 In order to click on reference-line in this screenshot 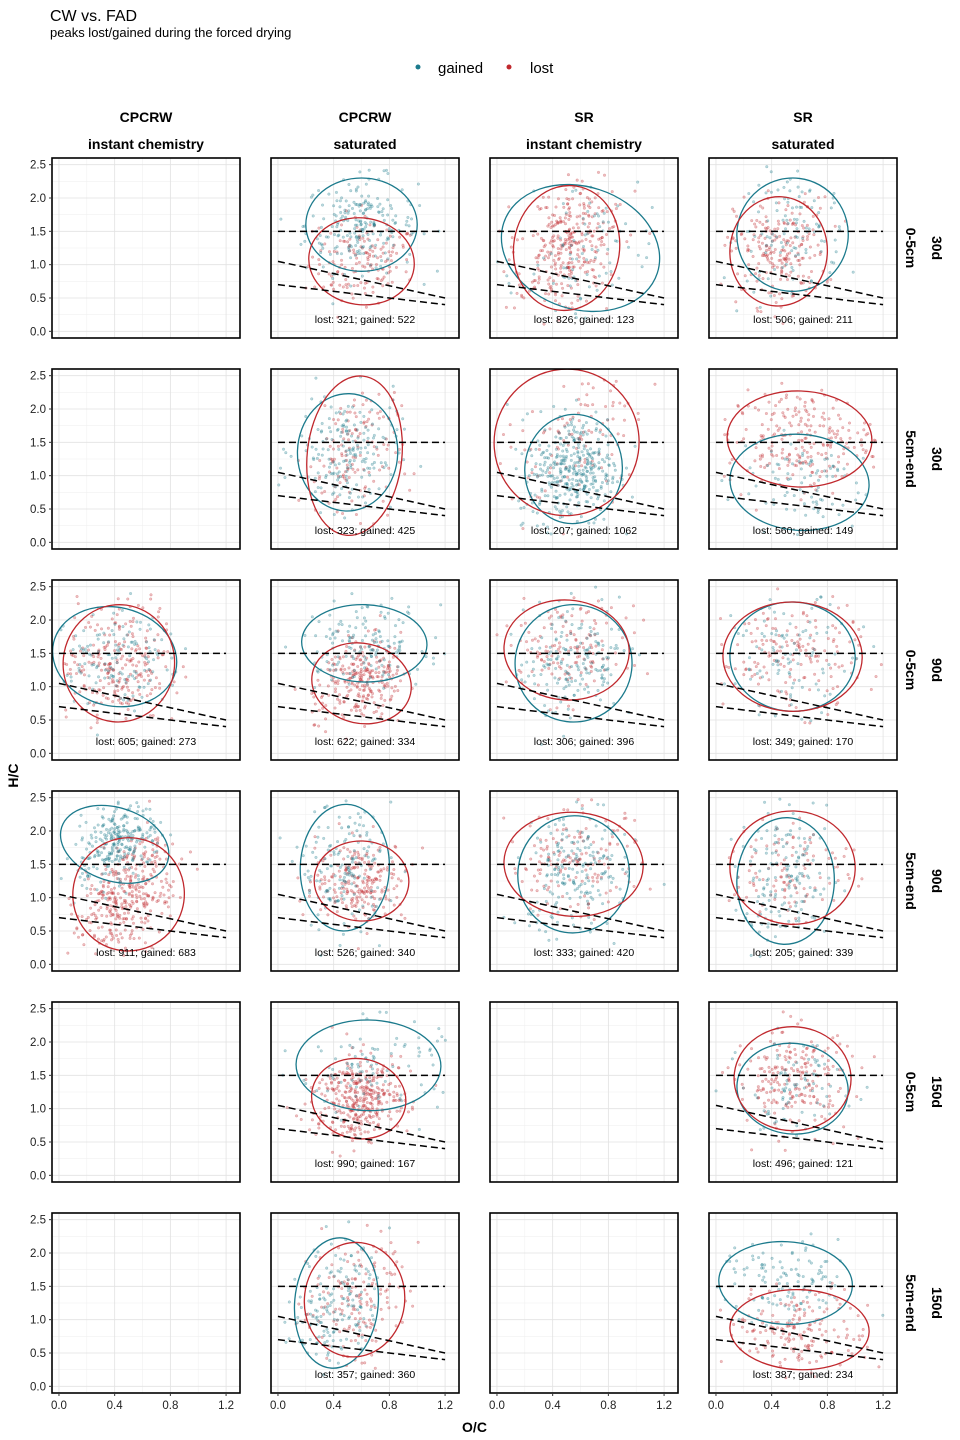, I will do `click(799, 279)`.